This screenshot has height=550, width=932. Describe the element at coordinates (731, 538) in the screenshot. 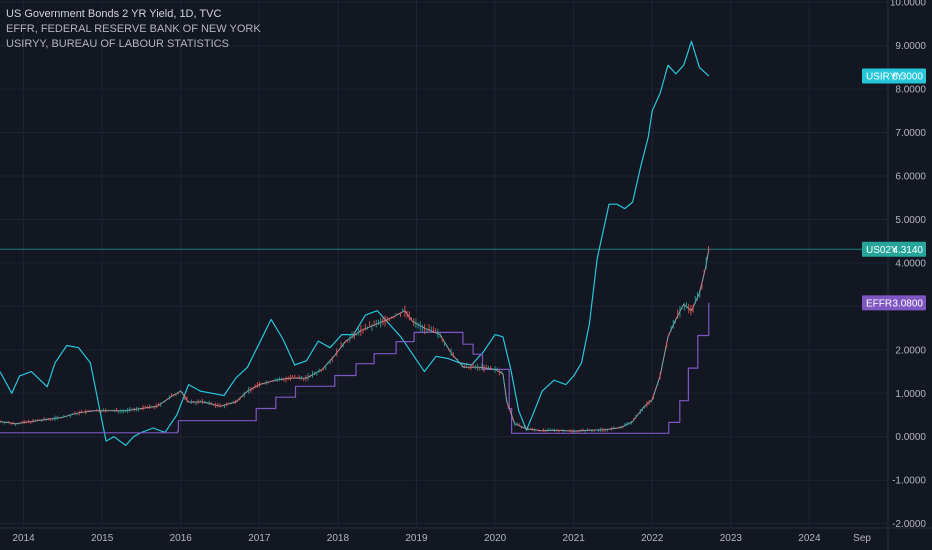

I see `x-tick-label: 2023` at that location.